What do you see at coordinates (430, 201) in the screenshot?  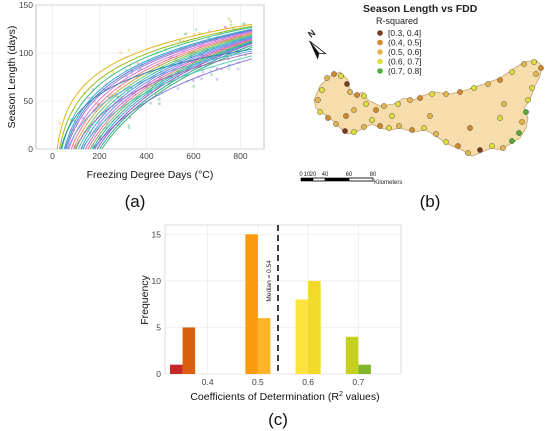 I see `panel-b-label: (b)` at bounding box center [430, 201].